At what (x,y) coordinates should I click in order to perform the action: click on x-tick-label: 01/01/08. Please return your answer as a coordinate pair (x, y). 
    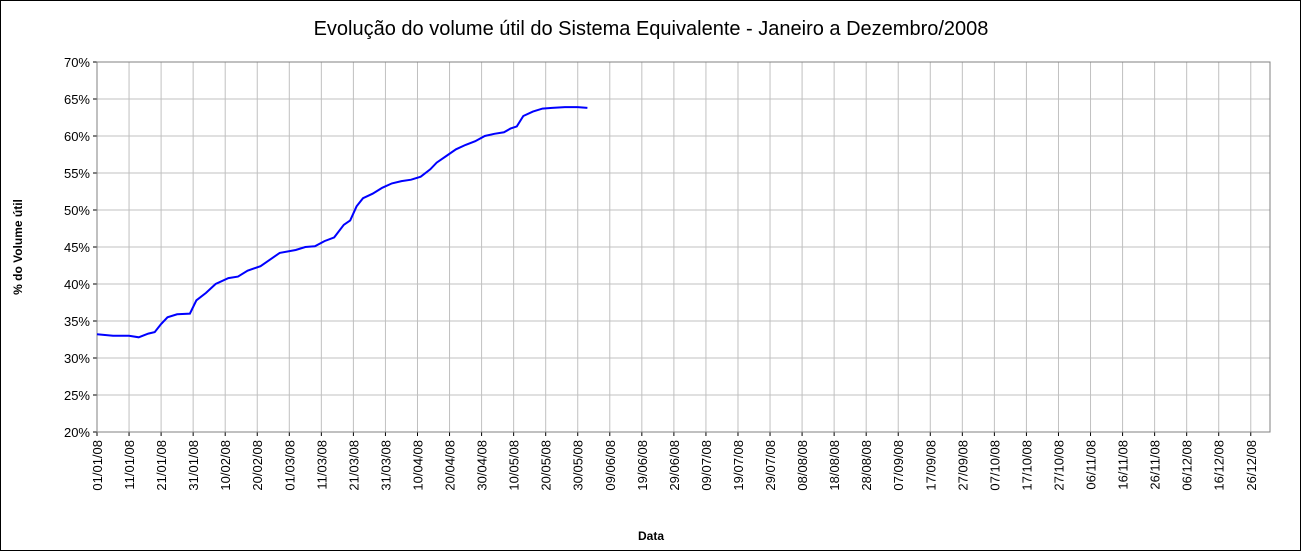
    Looking at the image, I should click on (97, 465).